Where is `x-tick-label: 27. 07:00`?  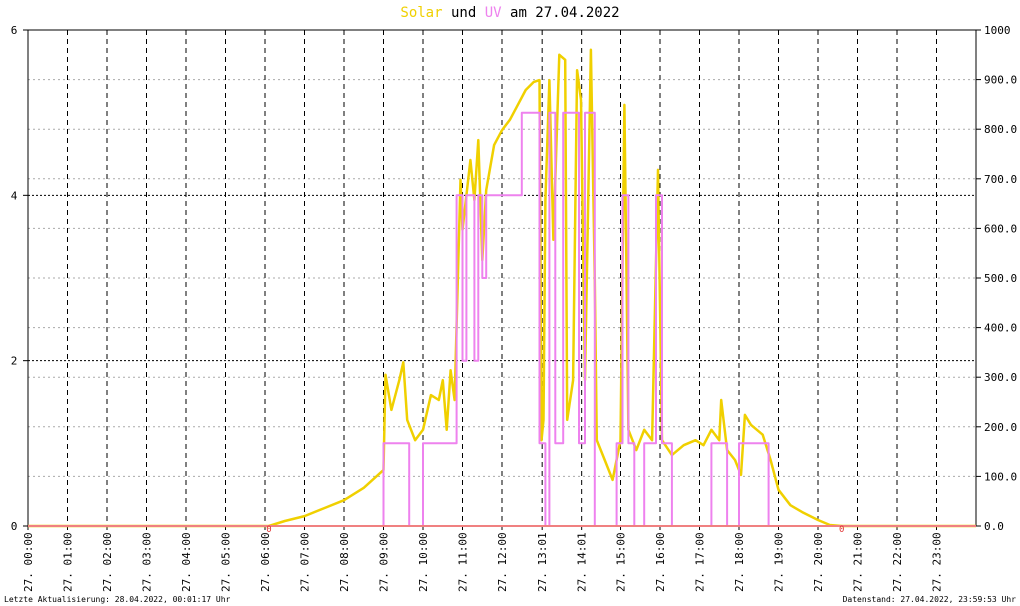
x-tick-label: 27. 07:00 is located at coordinates (305, 562).